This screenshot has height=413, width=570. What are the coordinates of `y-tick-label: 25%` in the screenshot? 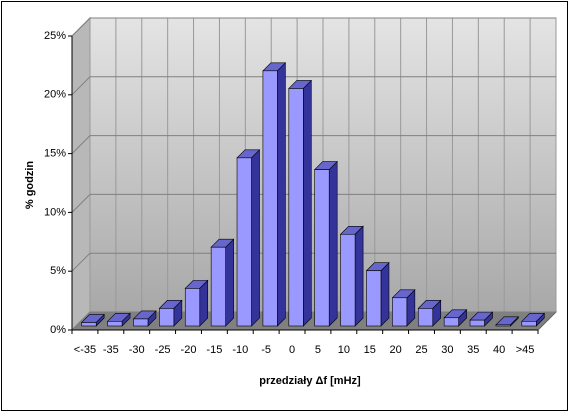 It's located at (55, 36).